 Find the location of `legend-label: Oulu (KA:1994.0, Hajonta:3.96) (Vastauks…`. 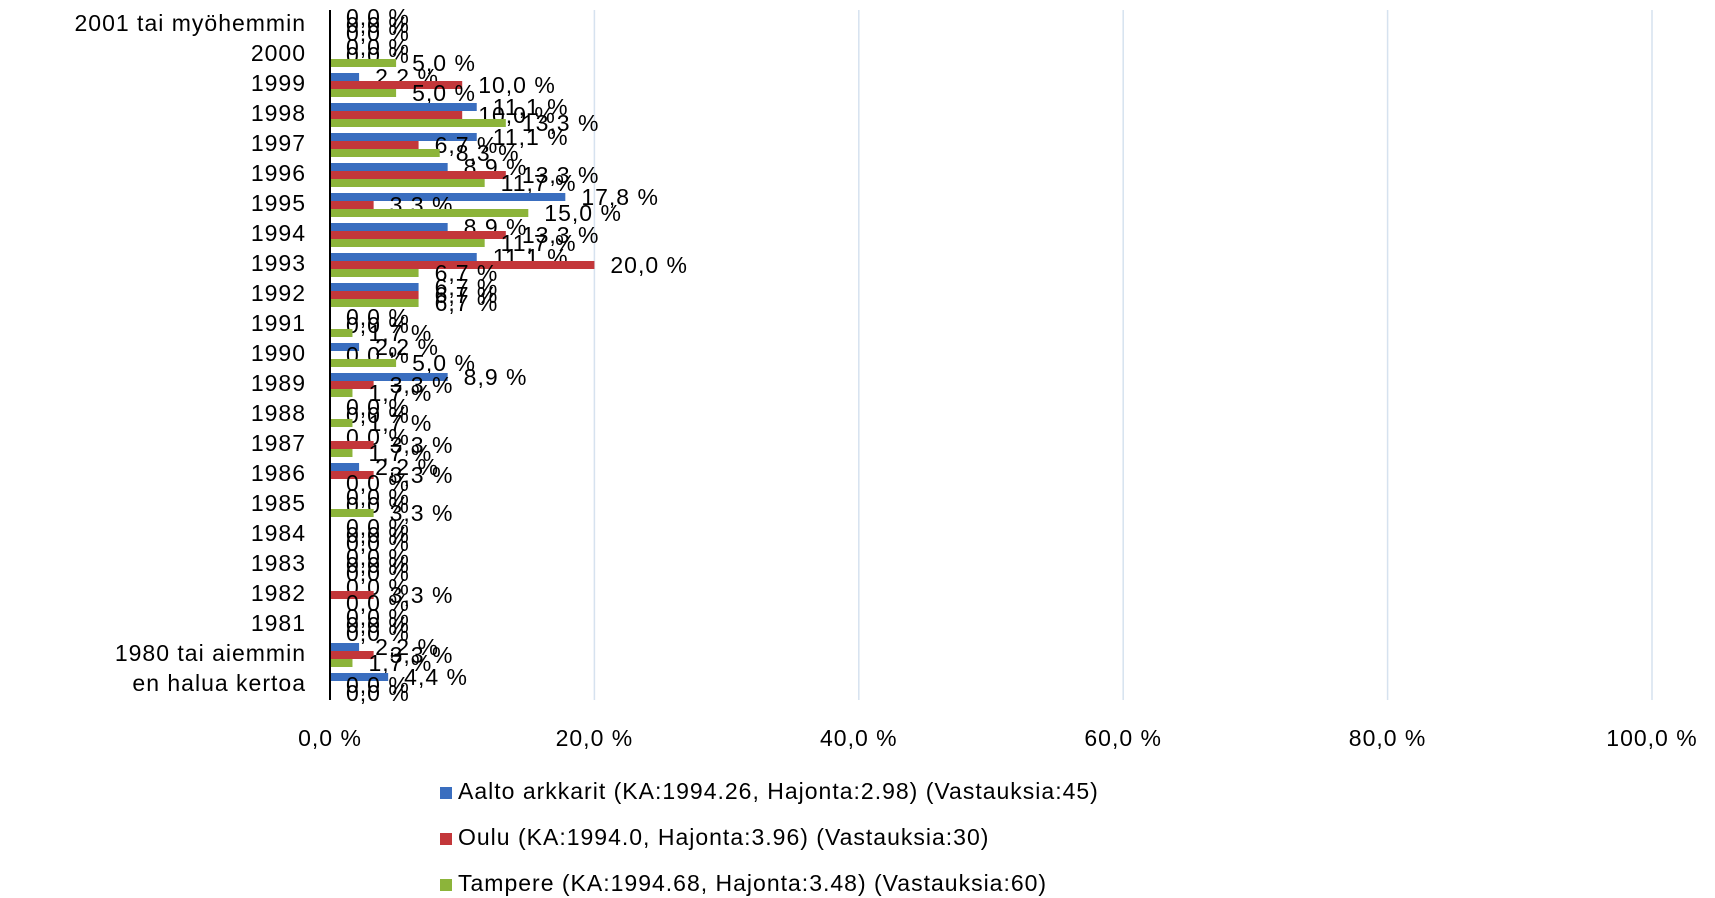

legend-label: Oulu (KA:1994.0, Hajonta:3.96) (Vastauks… is located at coordinates (723, 837).